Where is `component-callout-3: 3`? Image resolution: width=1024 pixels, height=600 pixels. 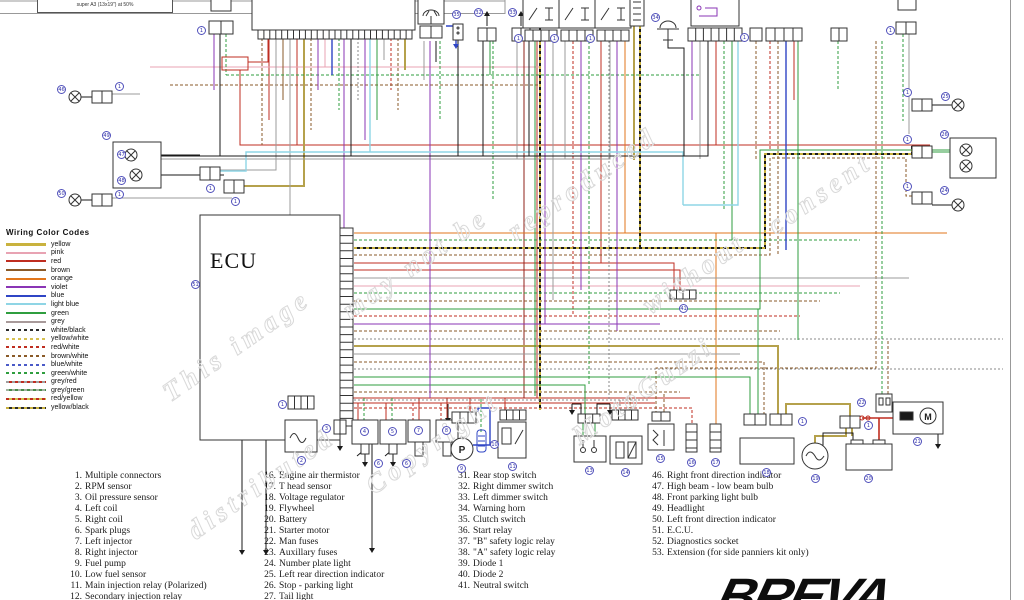 component-callout-3: 3 is located at coordinates (326, 428).